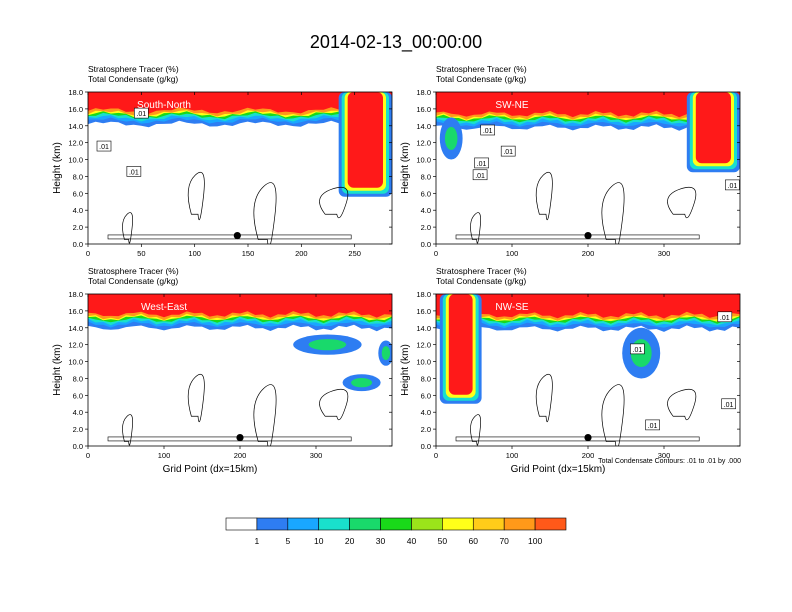 Image resolution: width=792 pixels, height=612 pixels. Describe the element at coordinates (423, 294) in the screenshot. I see `y-tick-label: 18.0` at that location.